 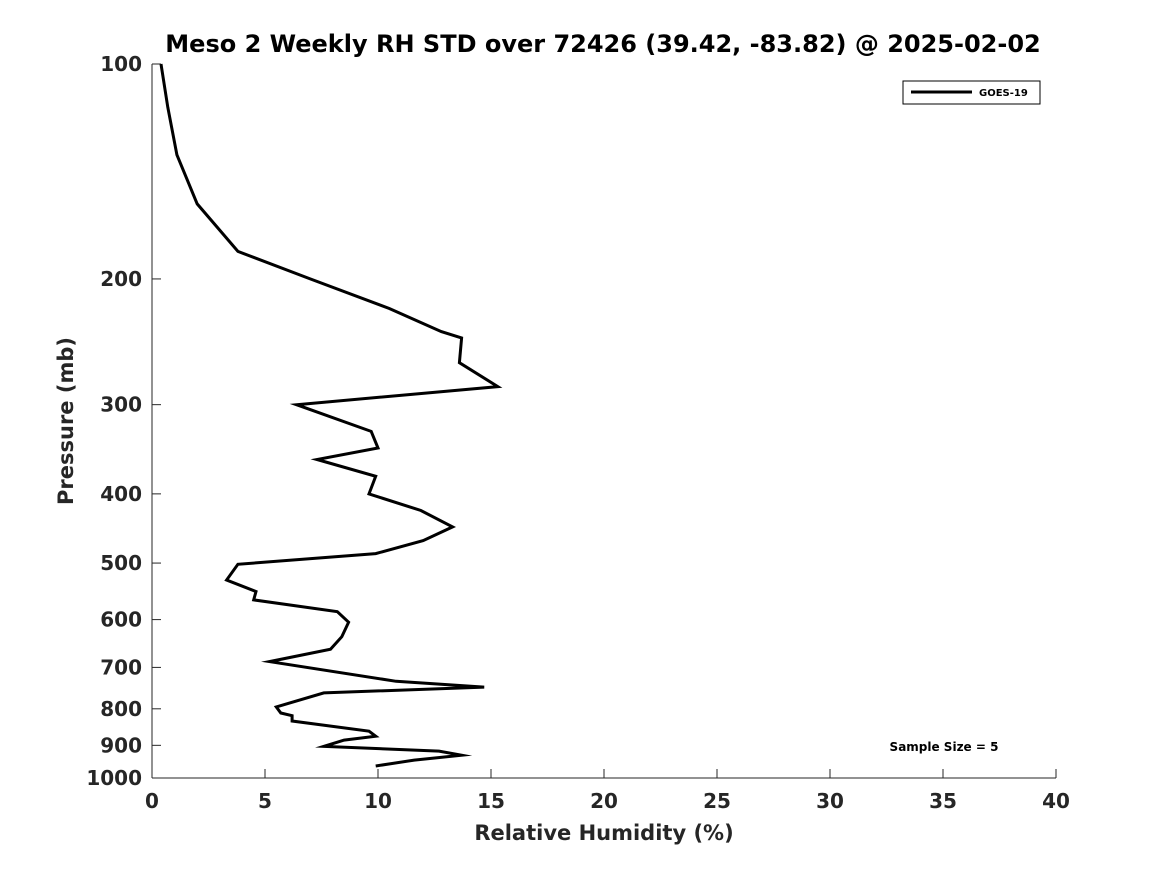 I want to click on legend: GOES-19, so click(x=971, y=92).